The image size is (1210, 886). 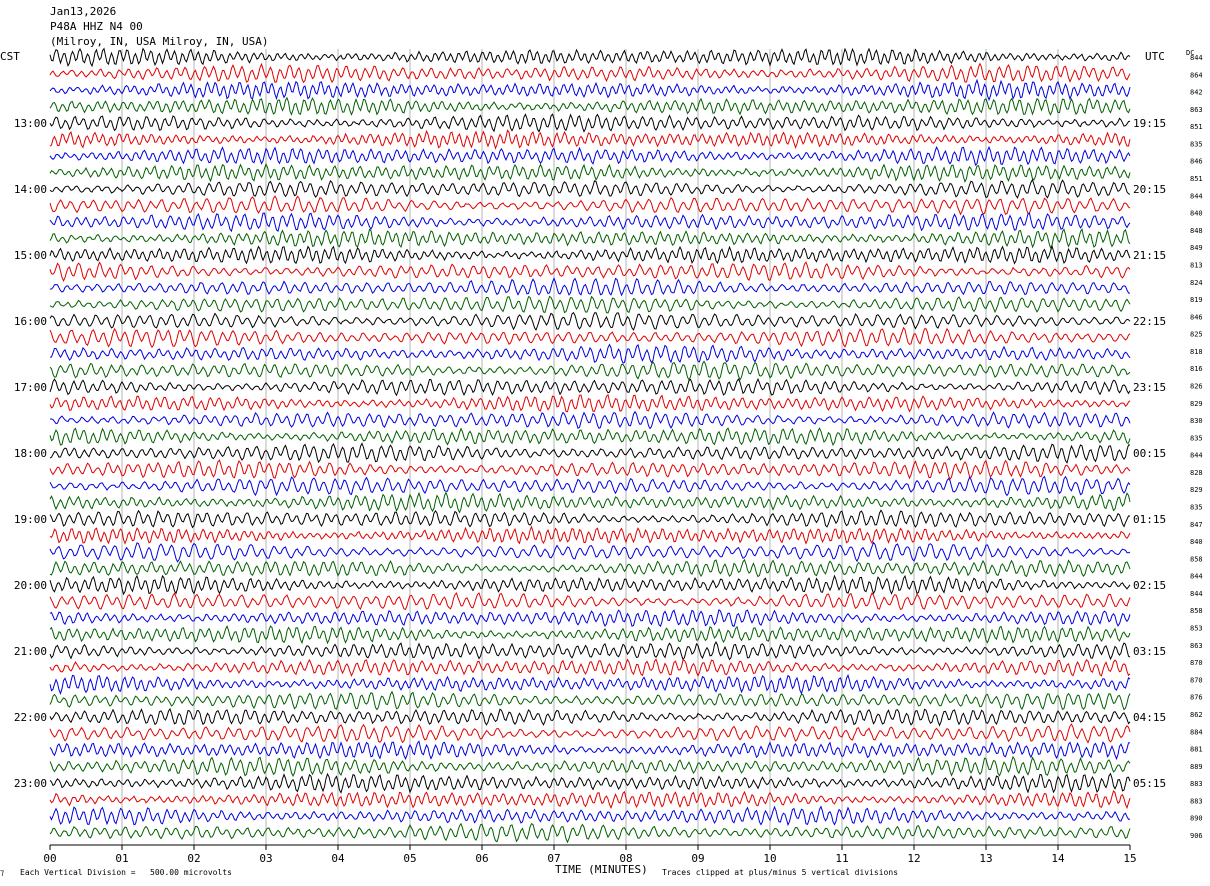 I want to click on x-tick-label: 04, so click(x=338, y=858).